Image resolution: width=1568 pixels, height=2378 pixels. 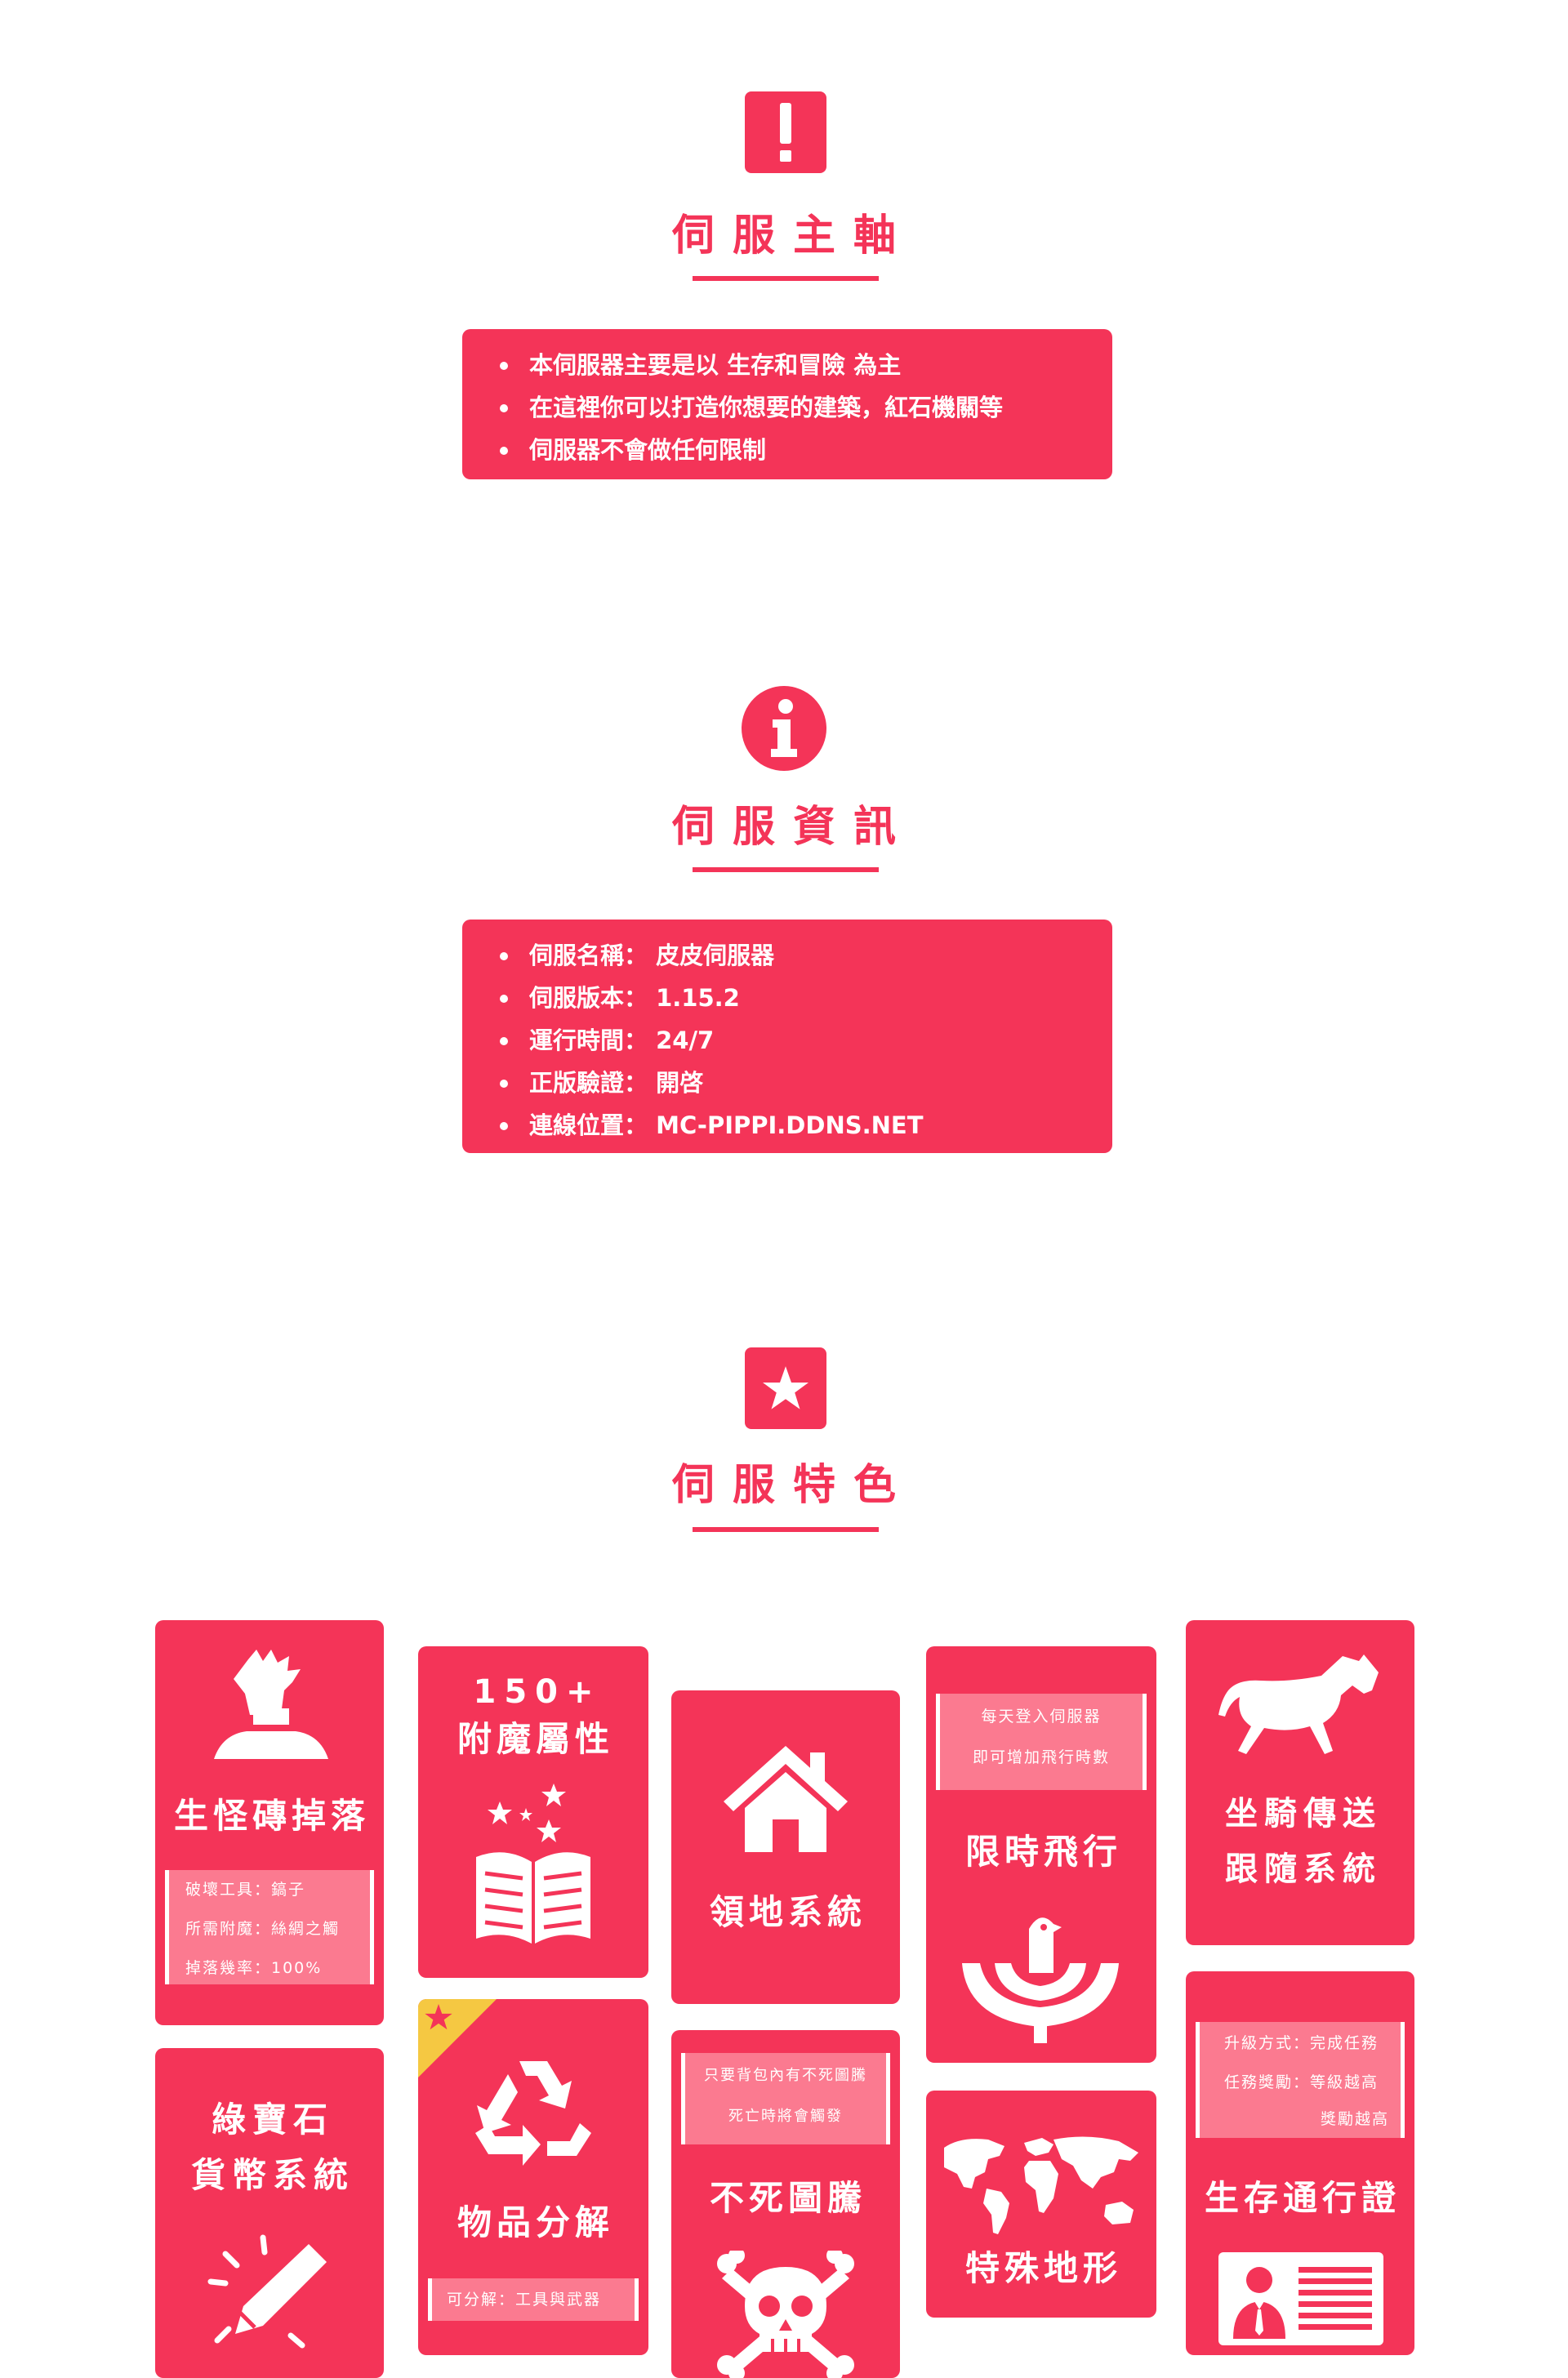 What do you see at coordinates (1041, 1757) in the screenshot?
I see `note-line: 即可增加飛行時數` at bounding box center [1041, 1757].